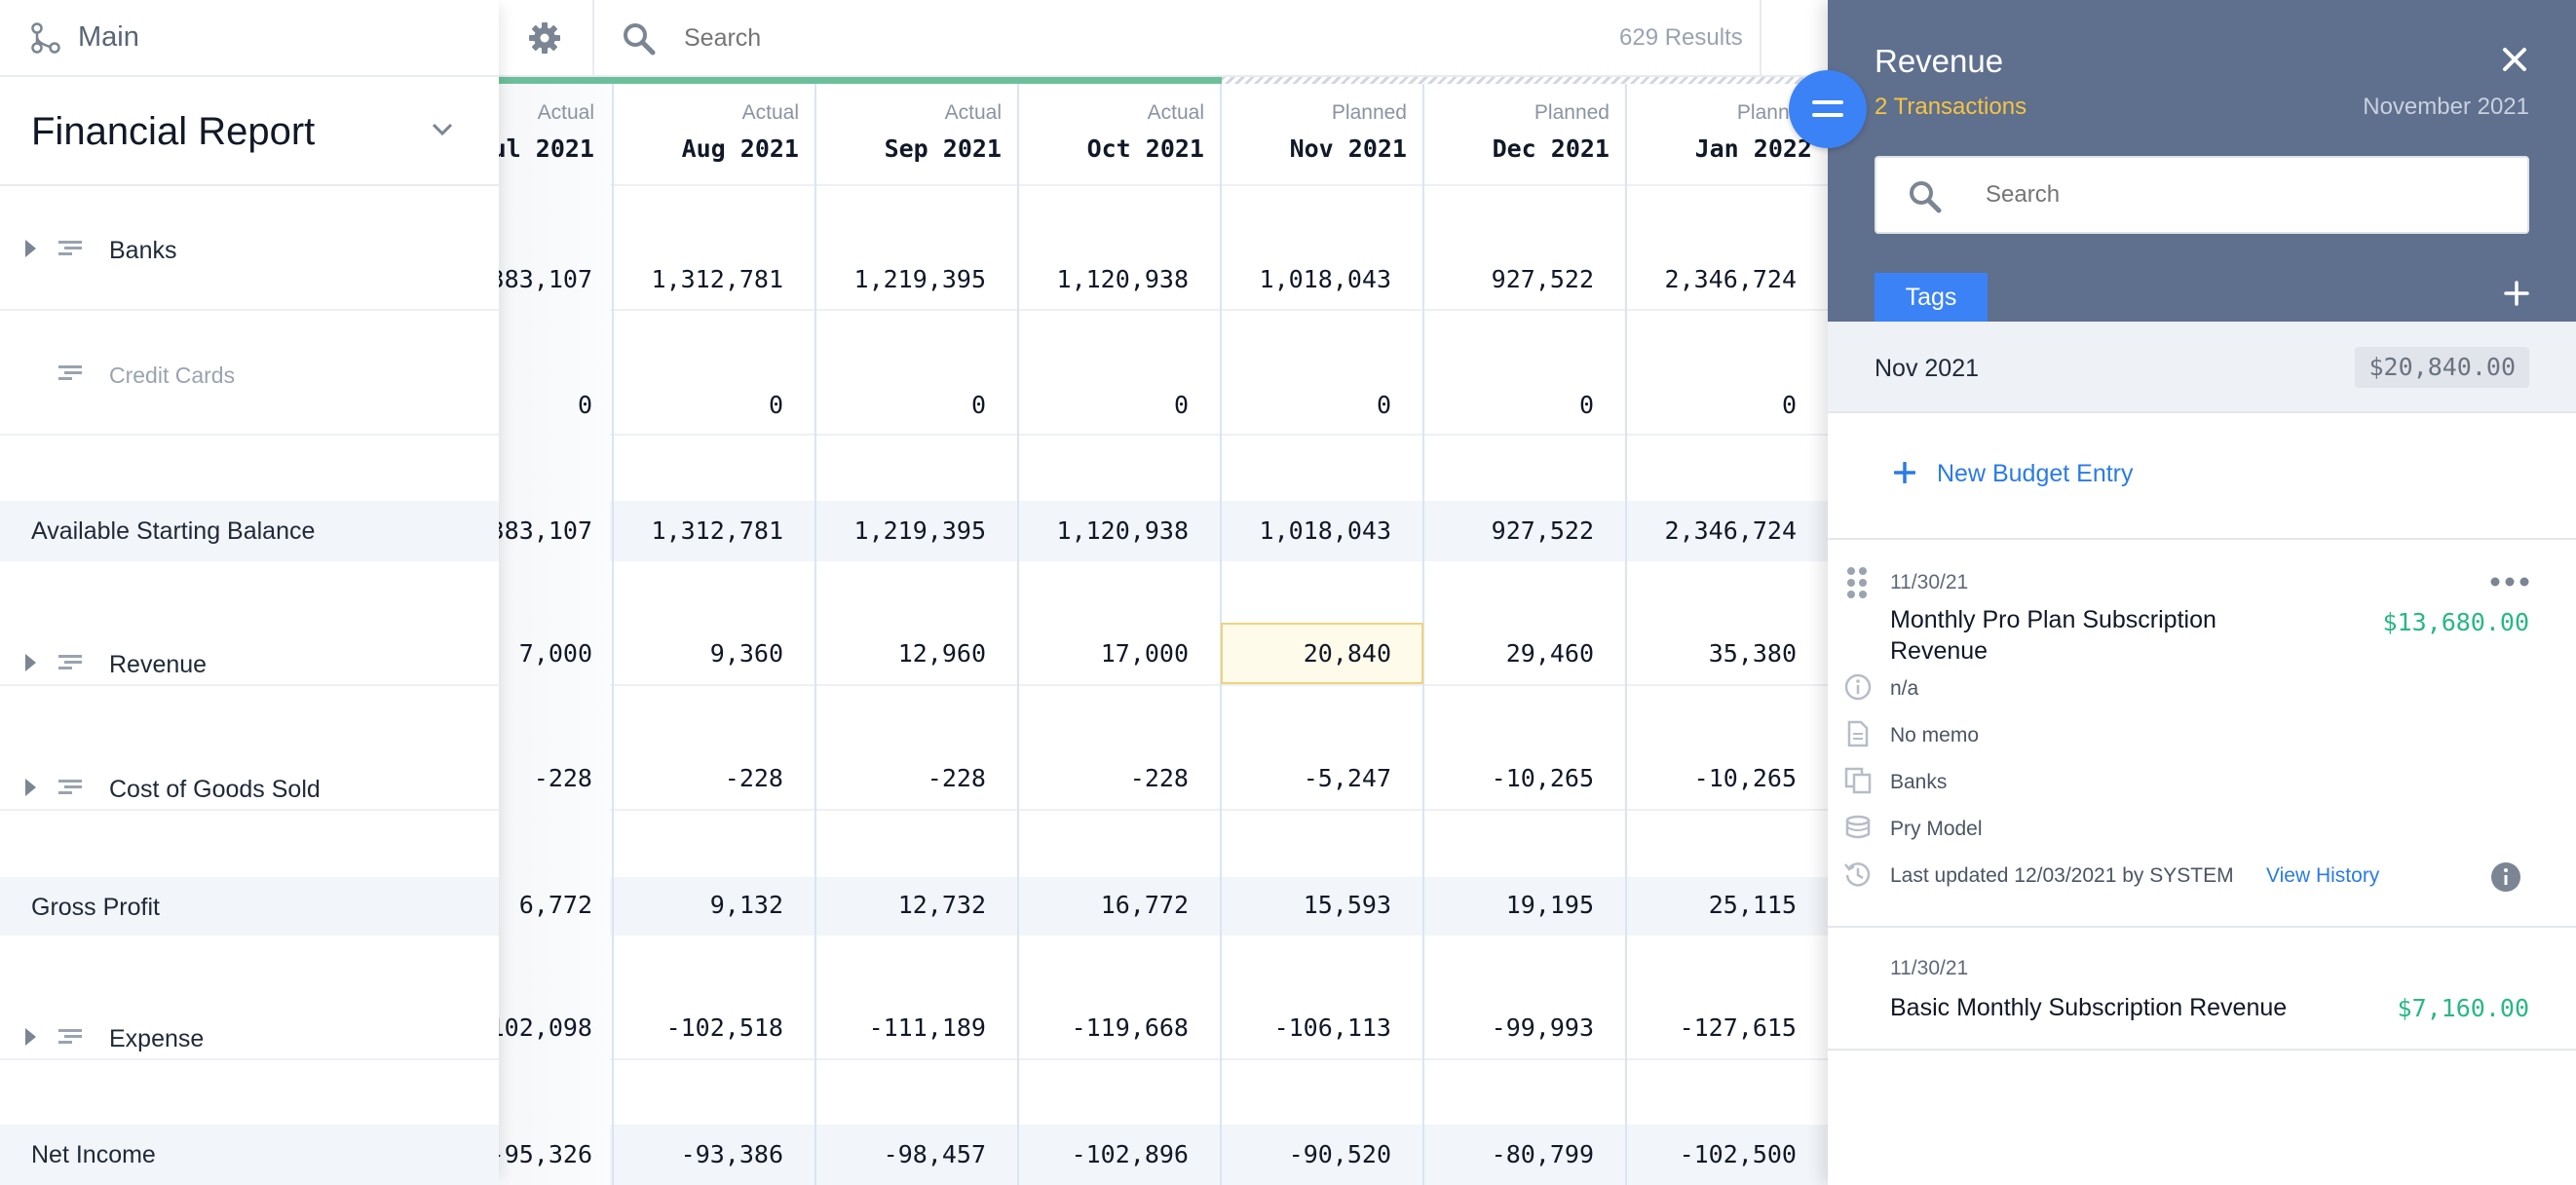 The width and height of the screenshot is (2576, 1185). I want to click on column-sep-2021: Actual Sep 2021, so click(915, 634).